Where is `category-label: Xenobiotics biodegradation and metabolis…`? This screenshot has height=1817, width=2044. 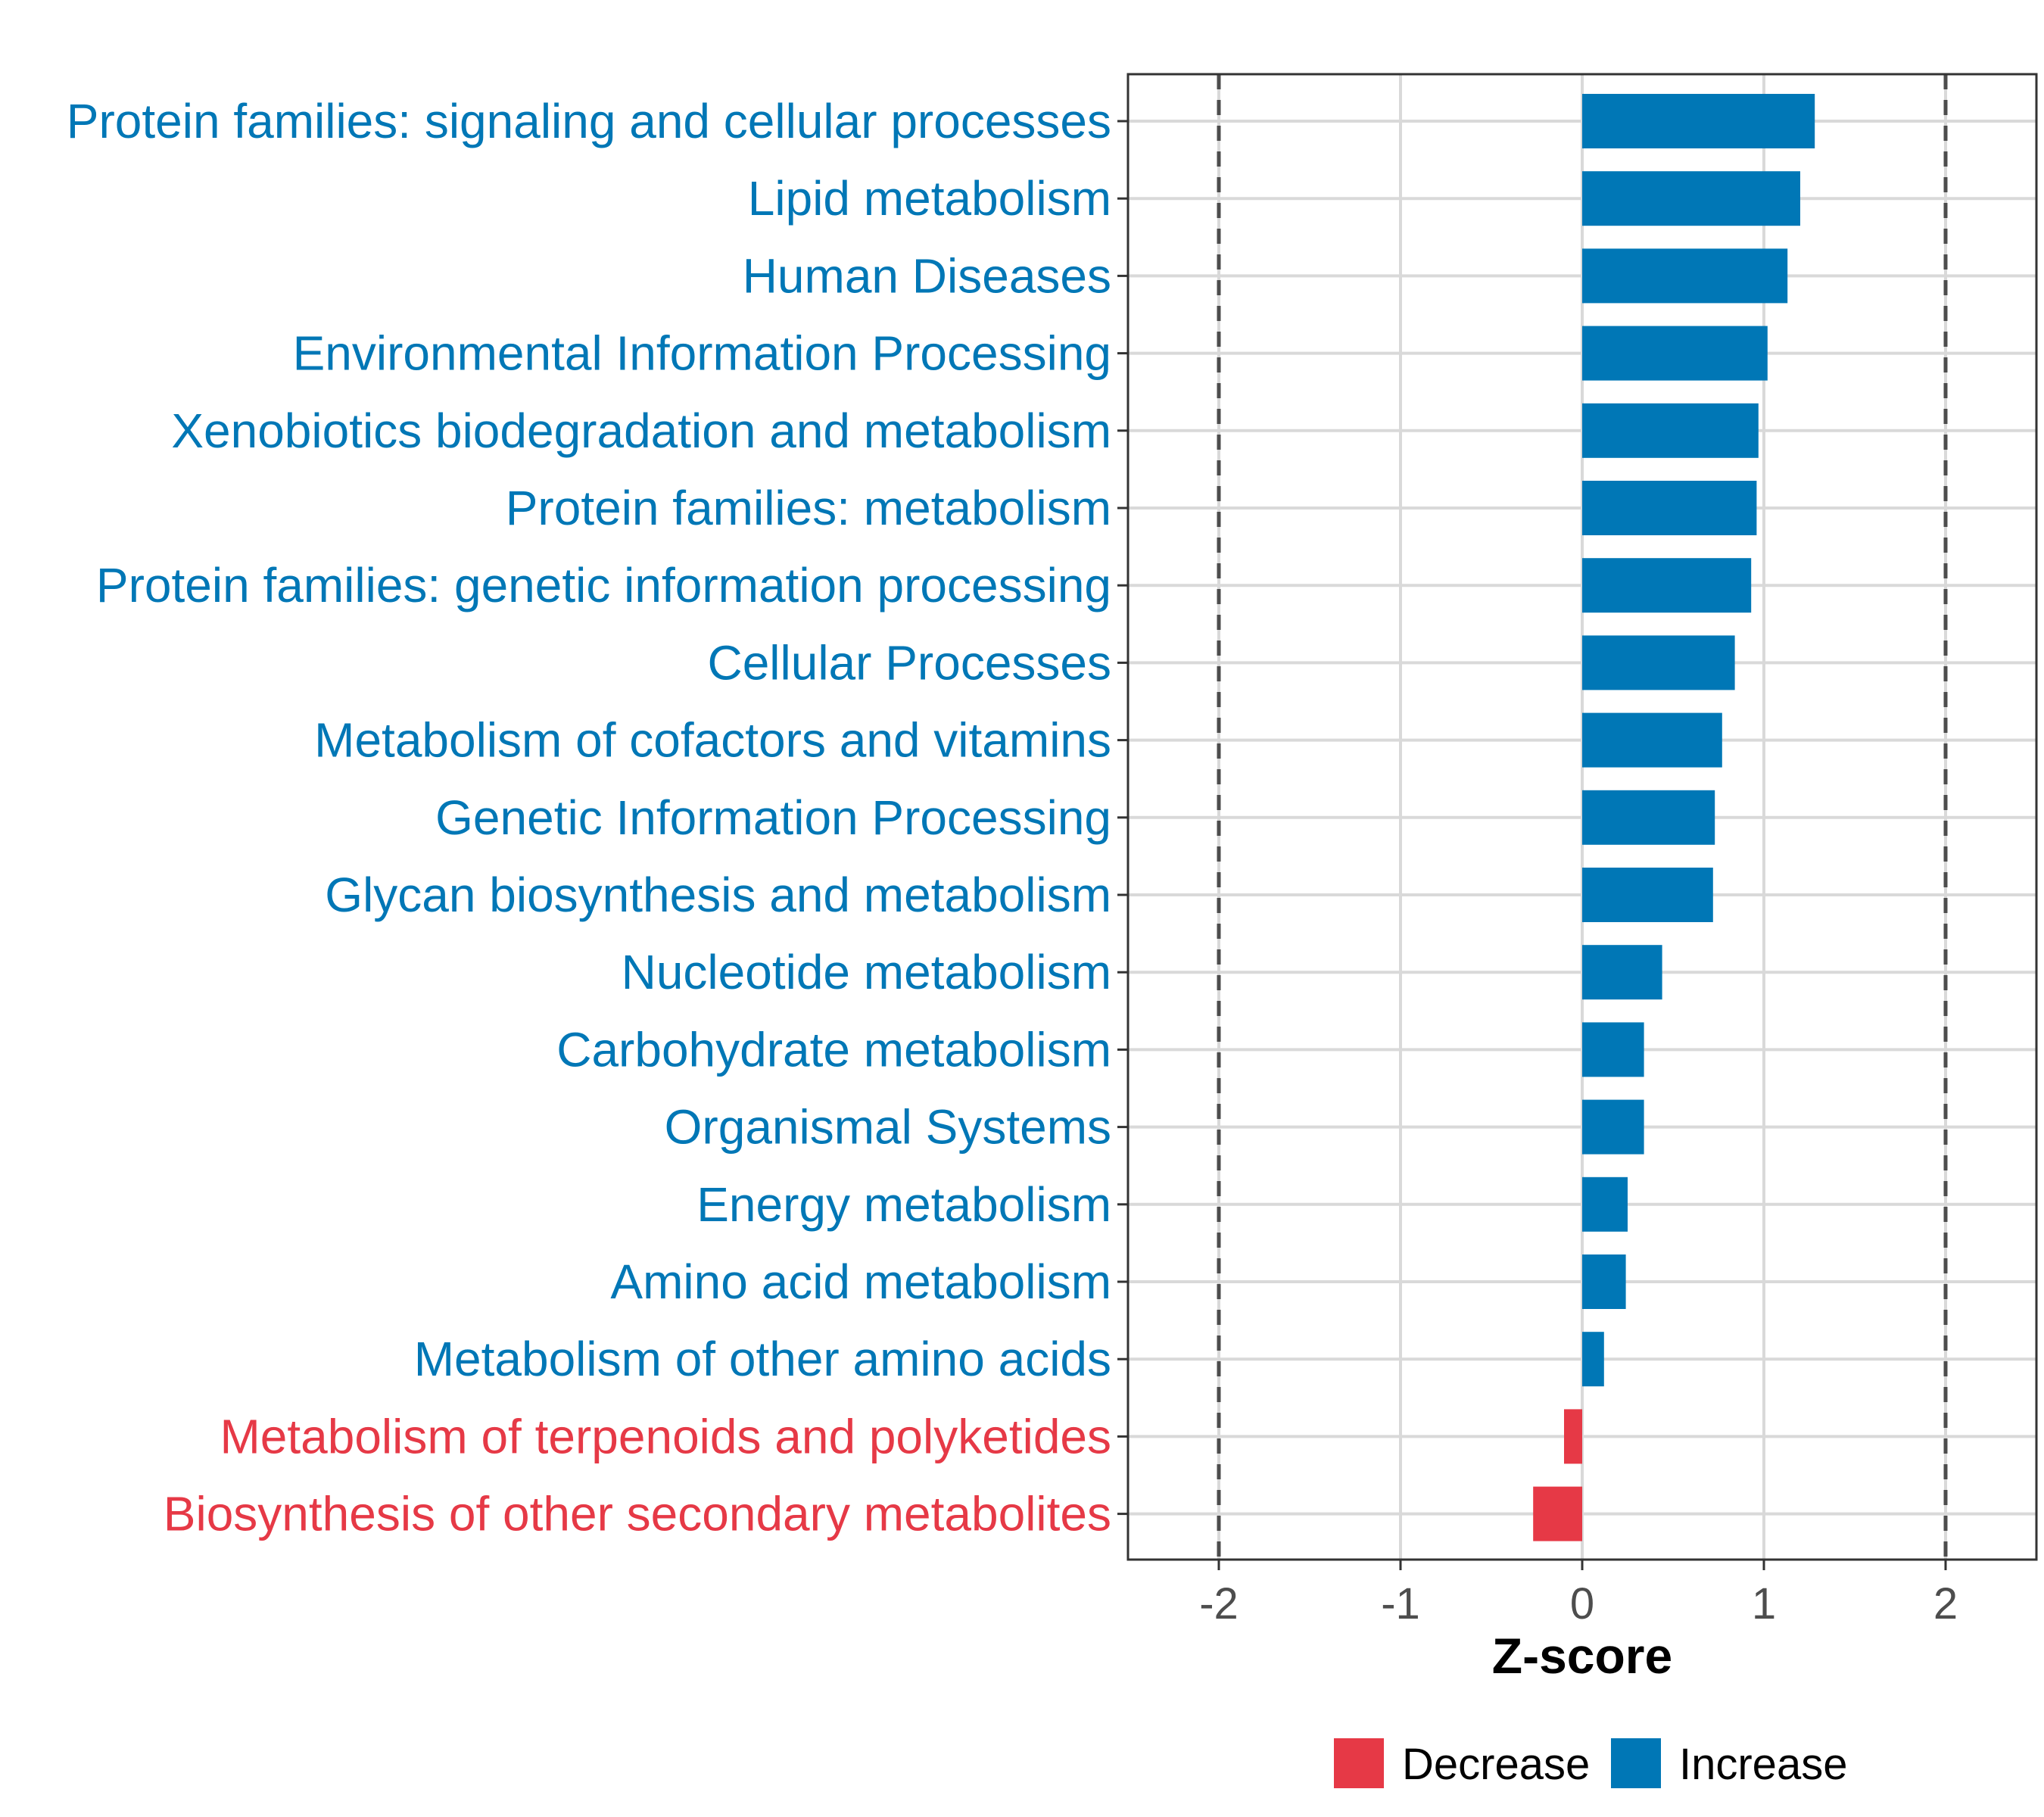 category-label: Xenobiotics biodegradation and metabolis… is located at coordinates (641, 431).